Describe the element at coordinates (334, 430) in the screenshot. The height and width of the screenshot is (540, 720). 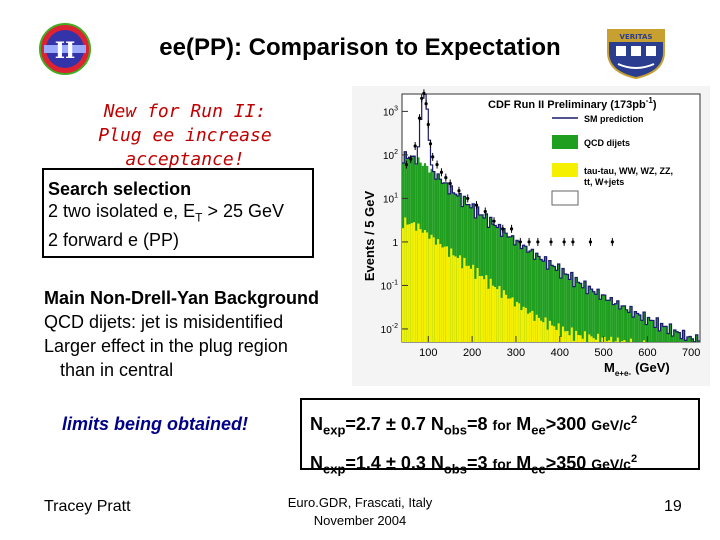
I see `r1-exp: exp` at that location.